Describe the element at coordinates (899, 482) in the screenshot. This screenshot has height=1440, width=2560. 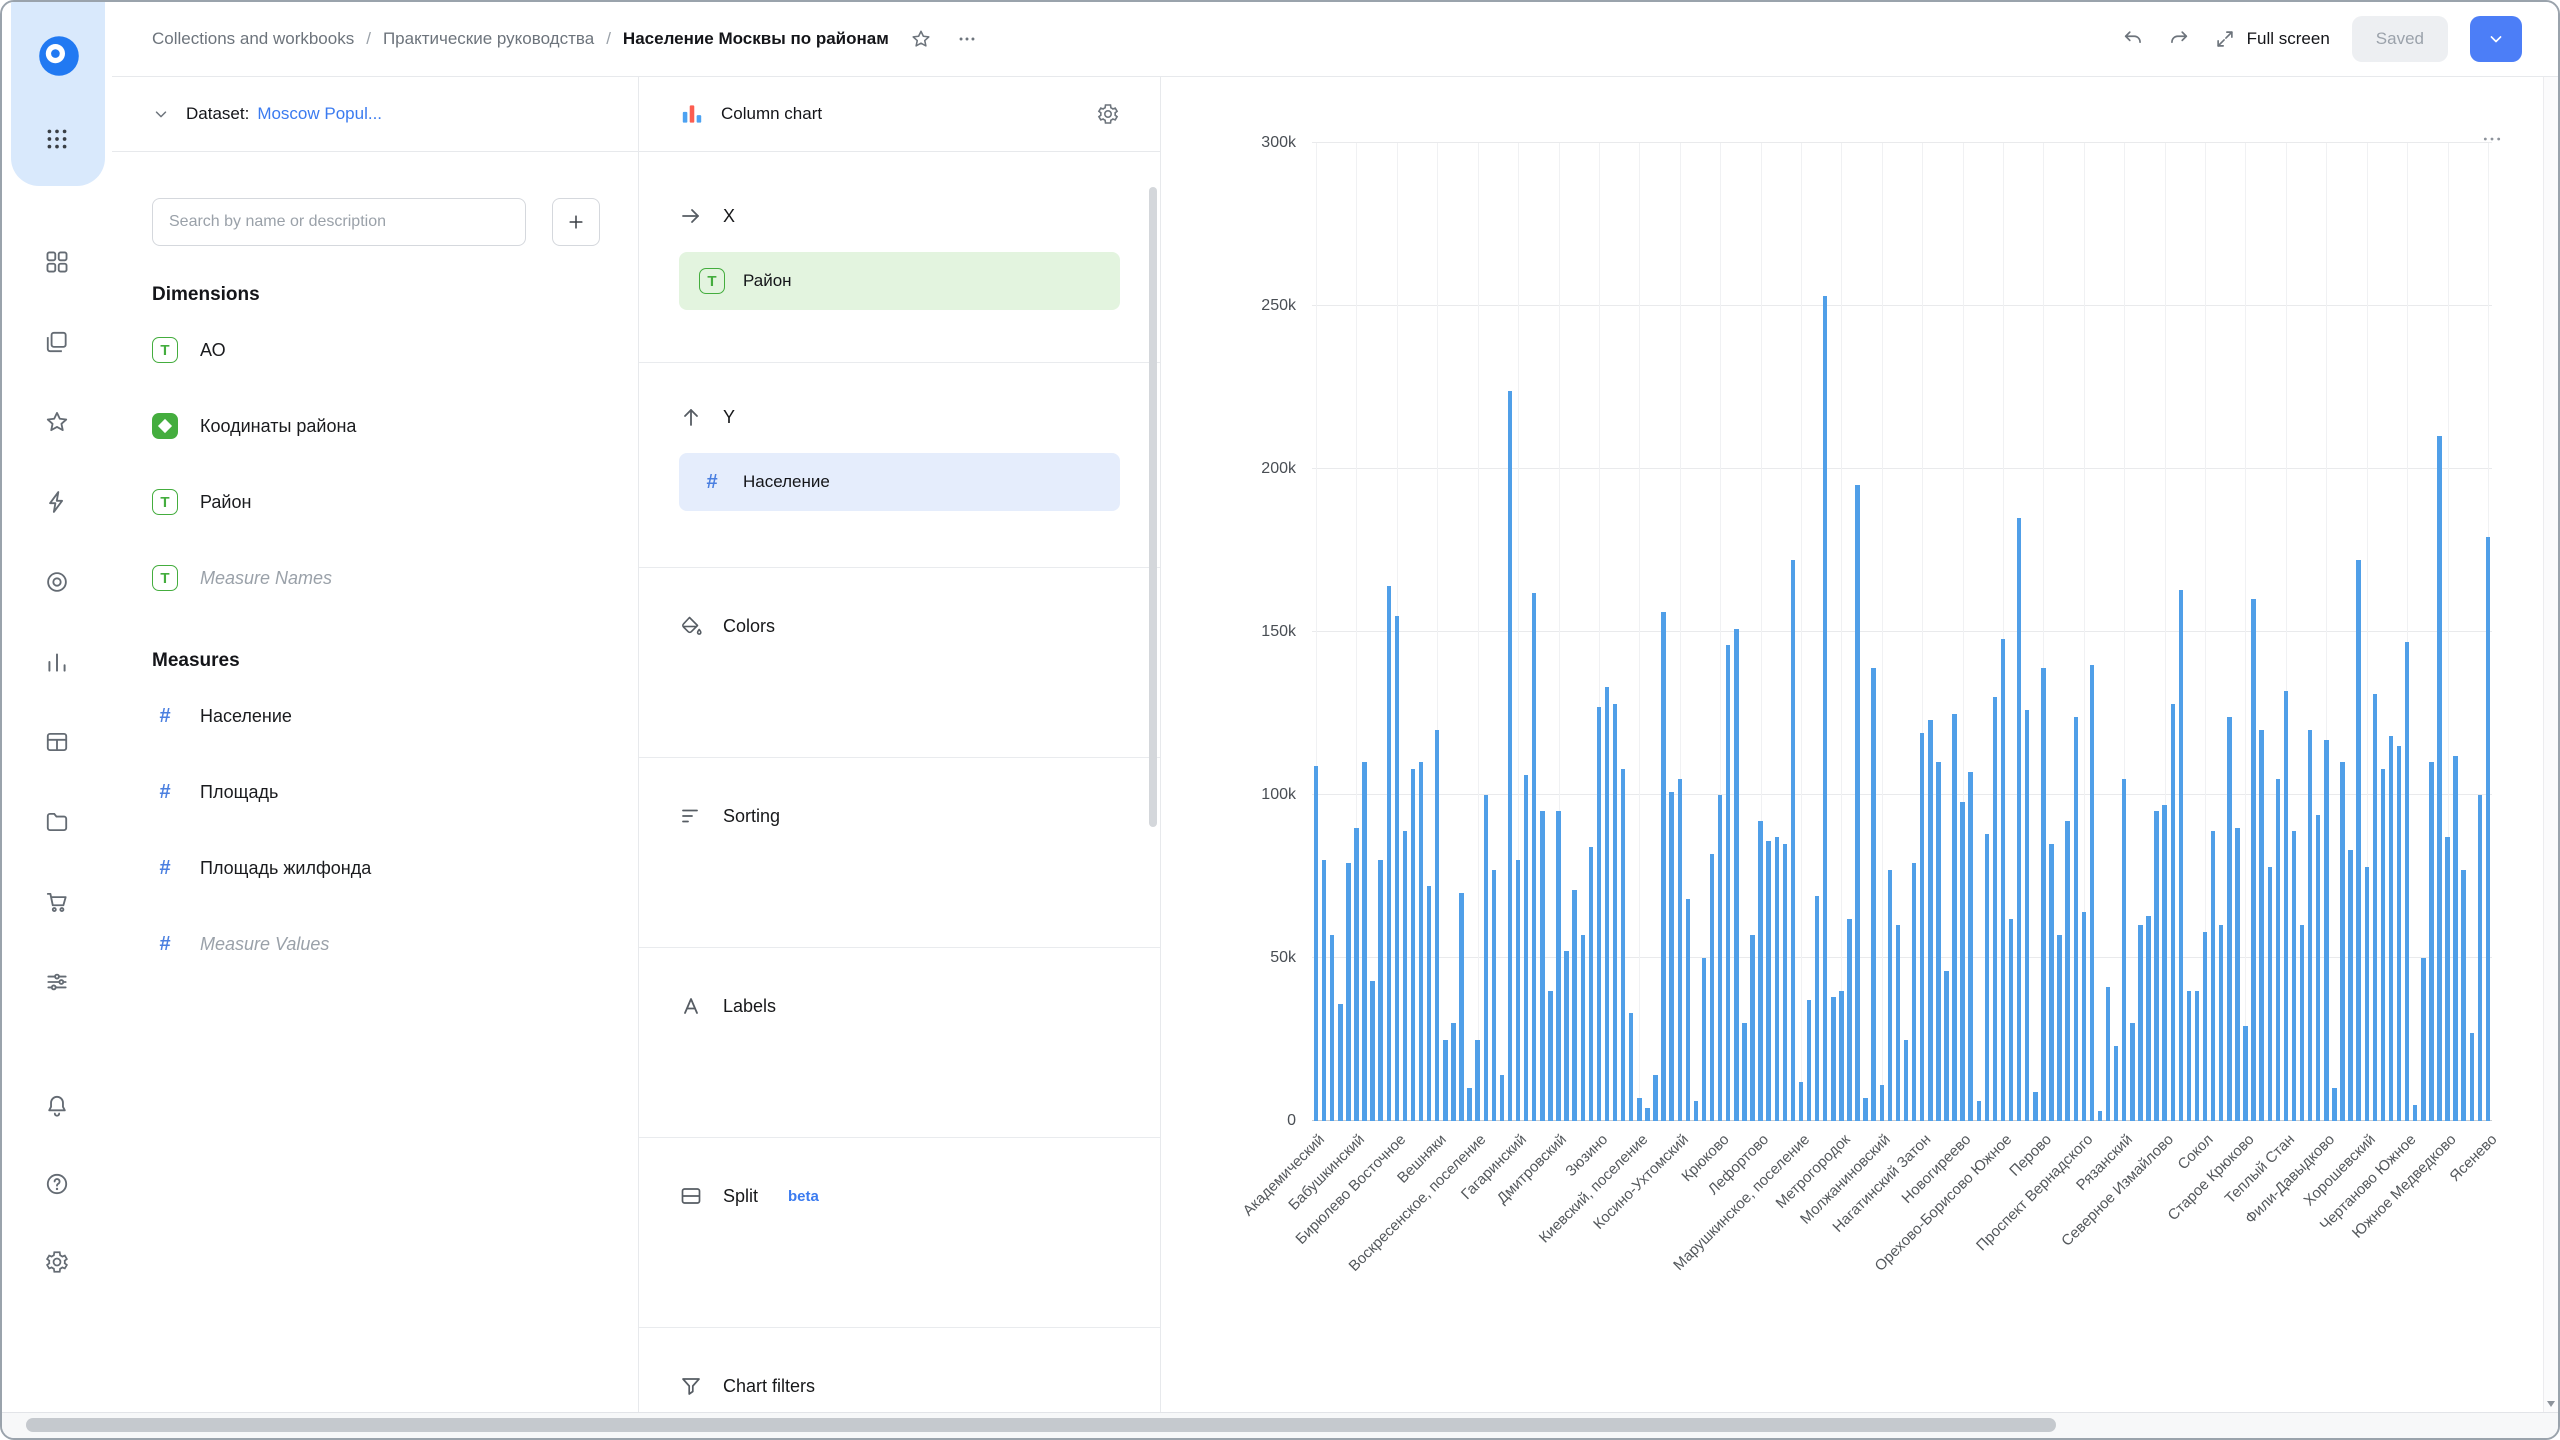
I see `y-field-pill: # Население` at that location.